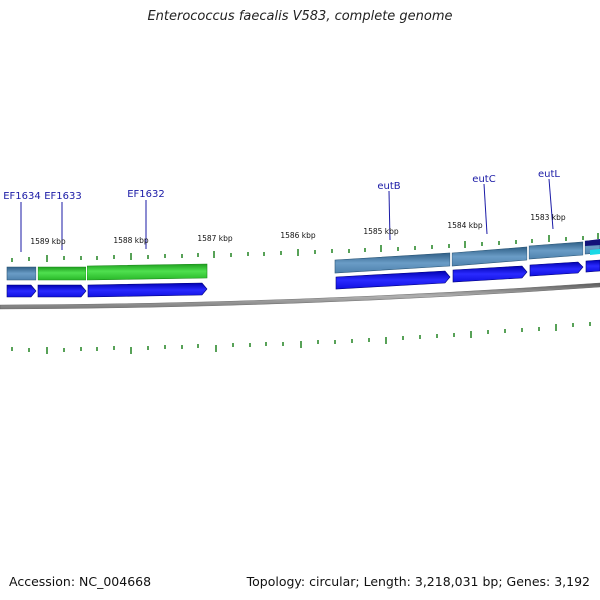 This screenshot has width=600, height=600. Describe the element at coordinates (48, 241) in the screenshot. I see `kbp-label-1589: 1589 kbp` at that location.